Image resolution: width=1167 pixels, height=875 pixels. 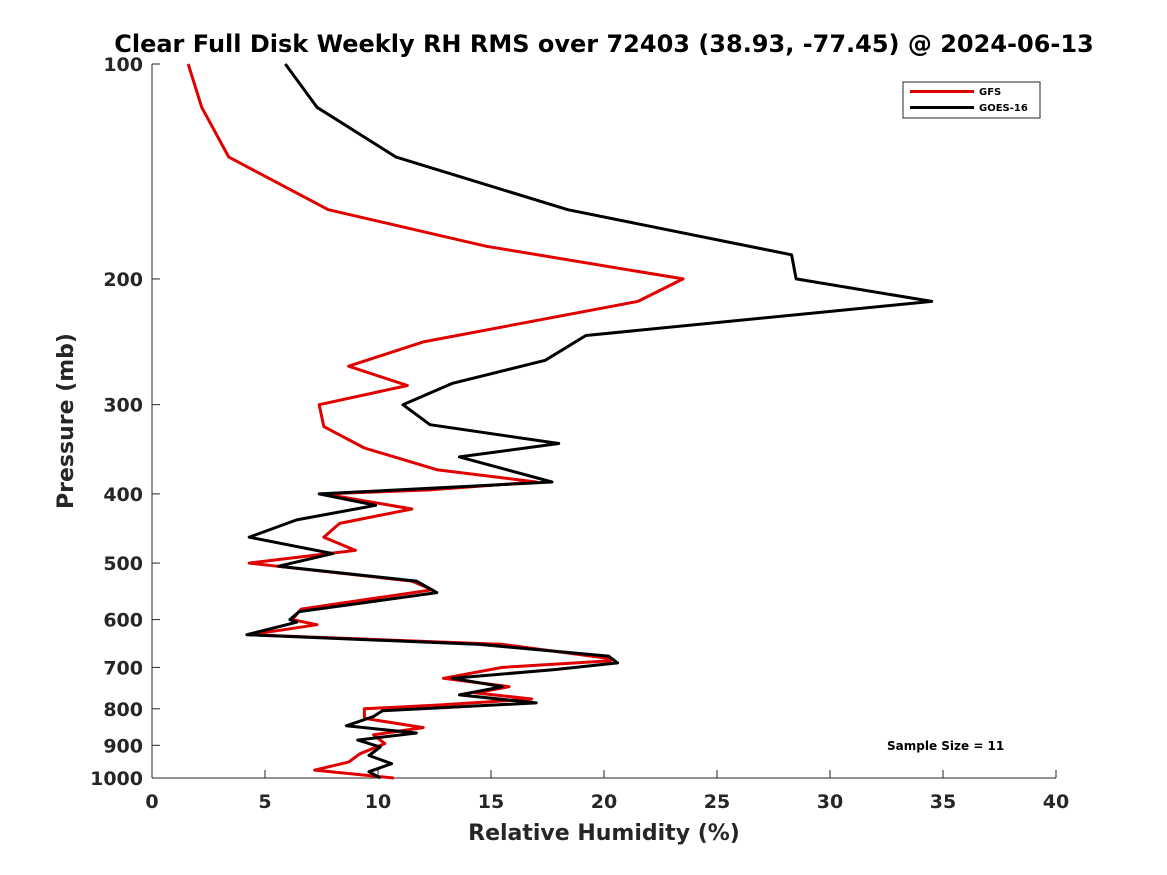 I want to click on y-tick-label: 1000, so click(x=116, y=779).